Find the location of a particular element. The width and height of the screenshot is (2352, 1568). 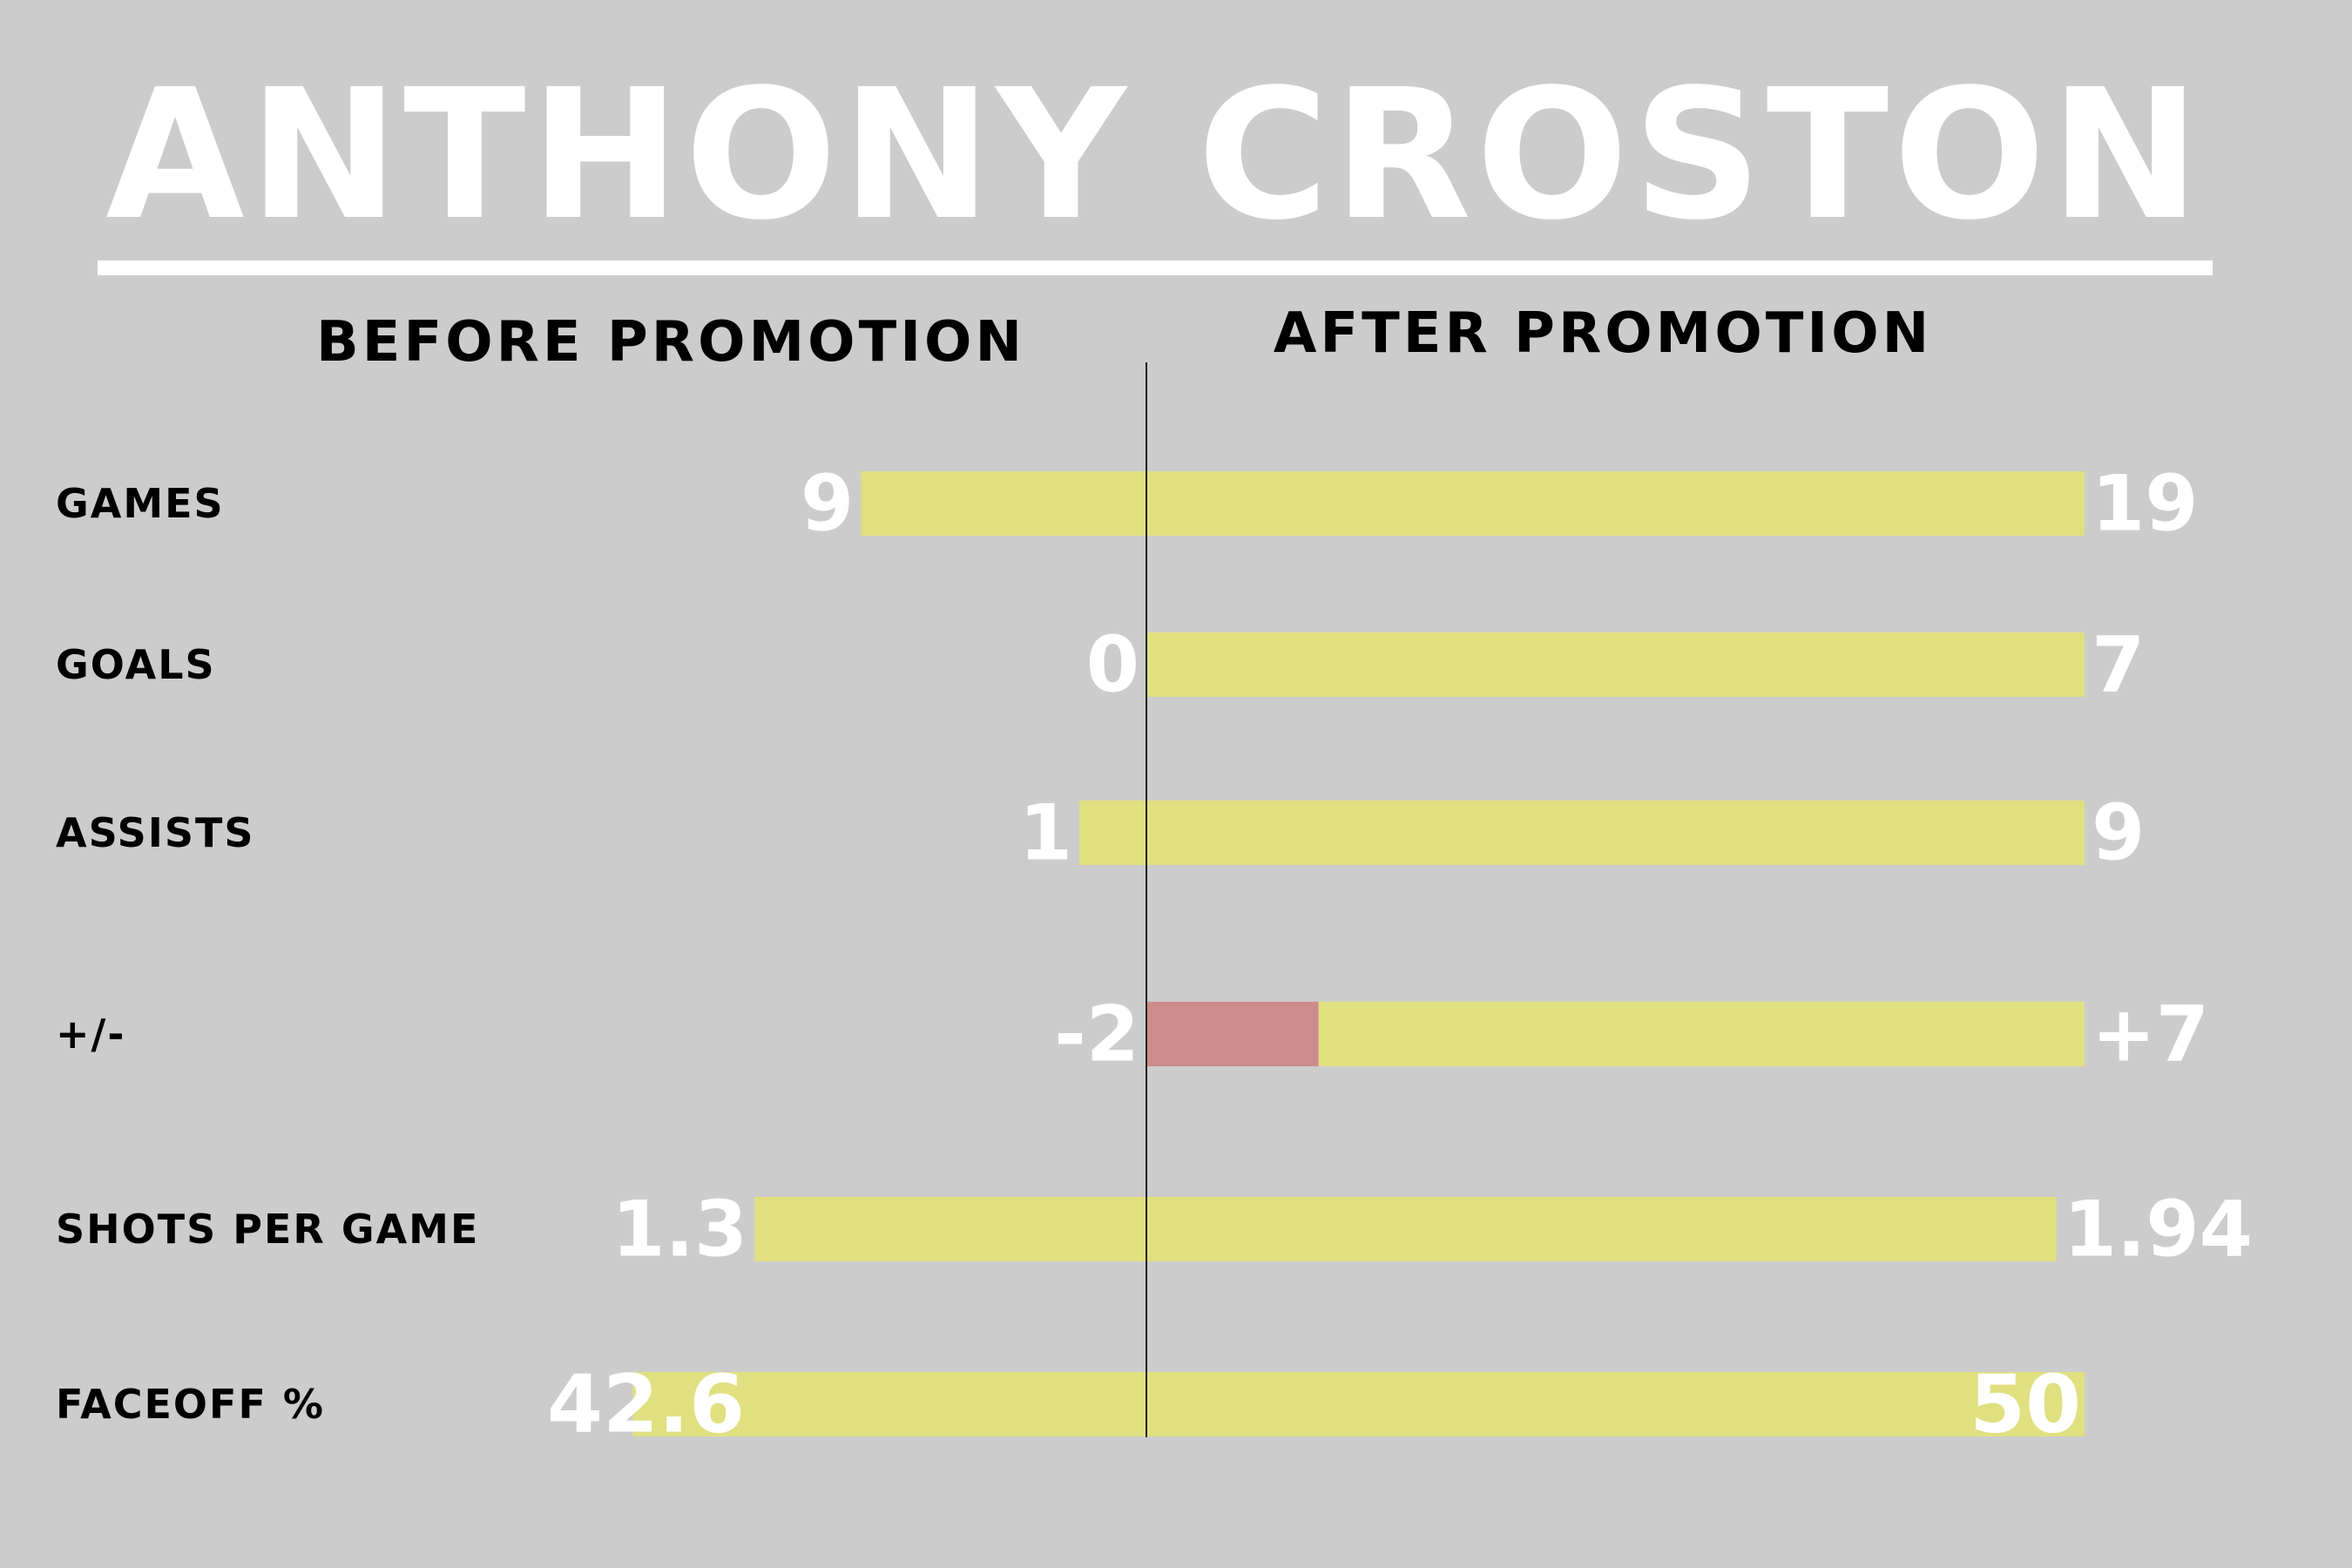

bar-after-plus-minus is located at coordinates (1702, 1034).